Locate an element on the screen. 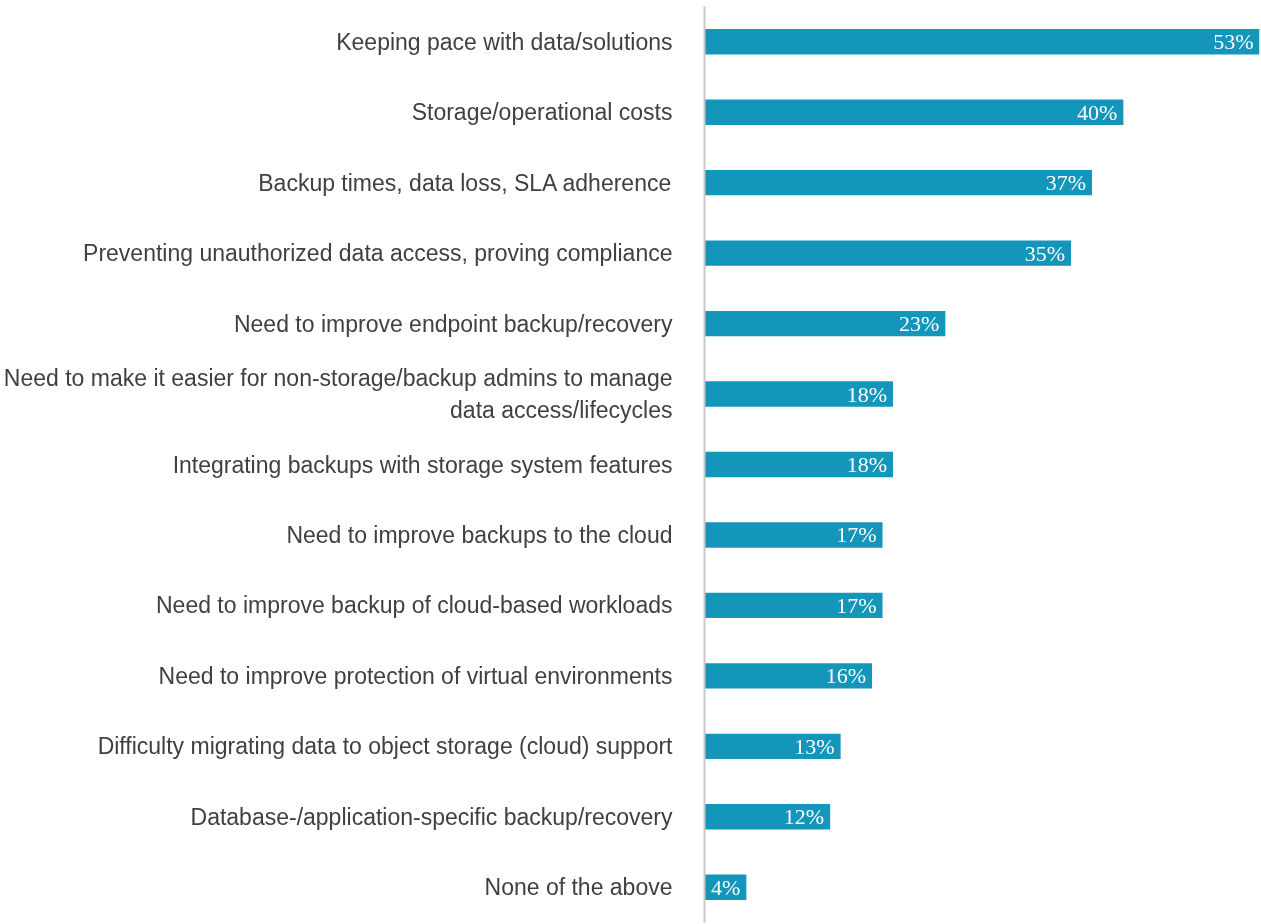 This screenshot has width=1261, height=924. y-tick-label: Difficulty migrating data to object storage (cloud) support is located at coordinates (385, 746).